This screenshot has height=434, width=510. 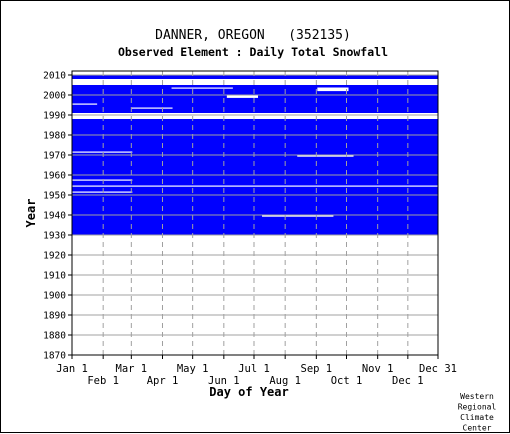 What do you see at coordinates (438, 369) in the screenshot?
I see `x-tick-label: Dec 31` at bounding box center [438, 369].